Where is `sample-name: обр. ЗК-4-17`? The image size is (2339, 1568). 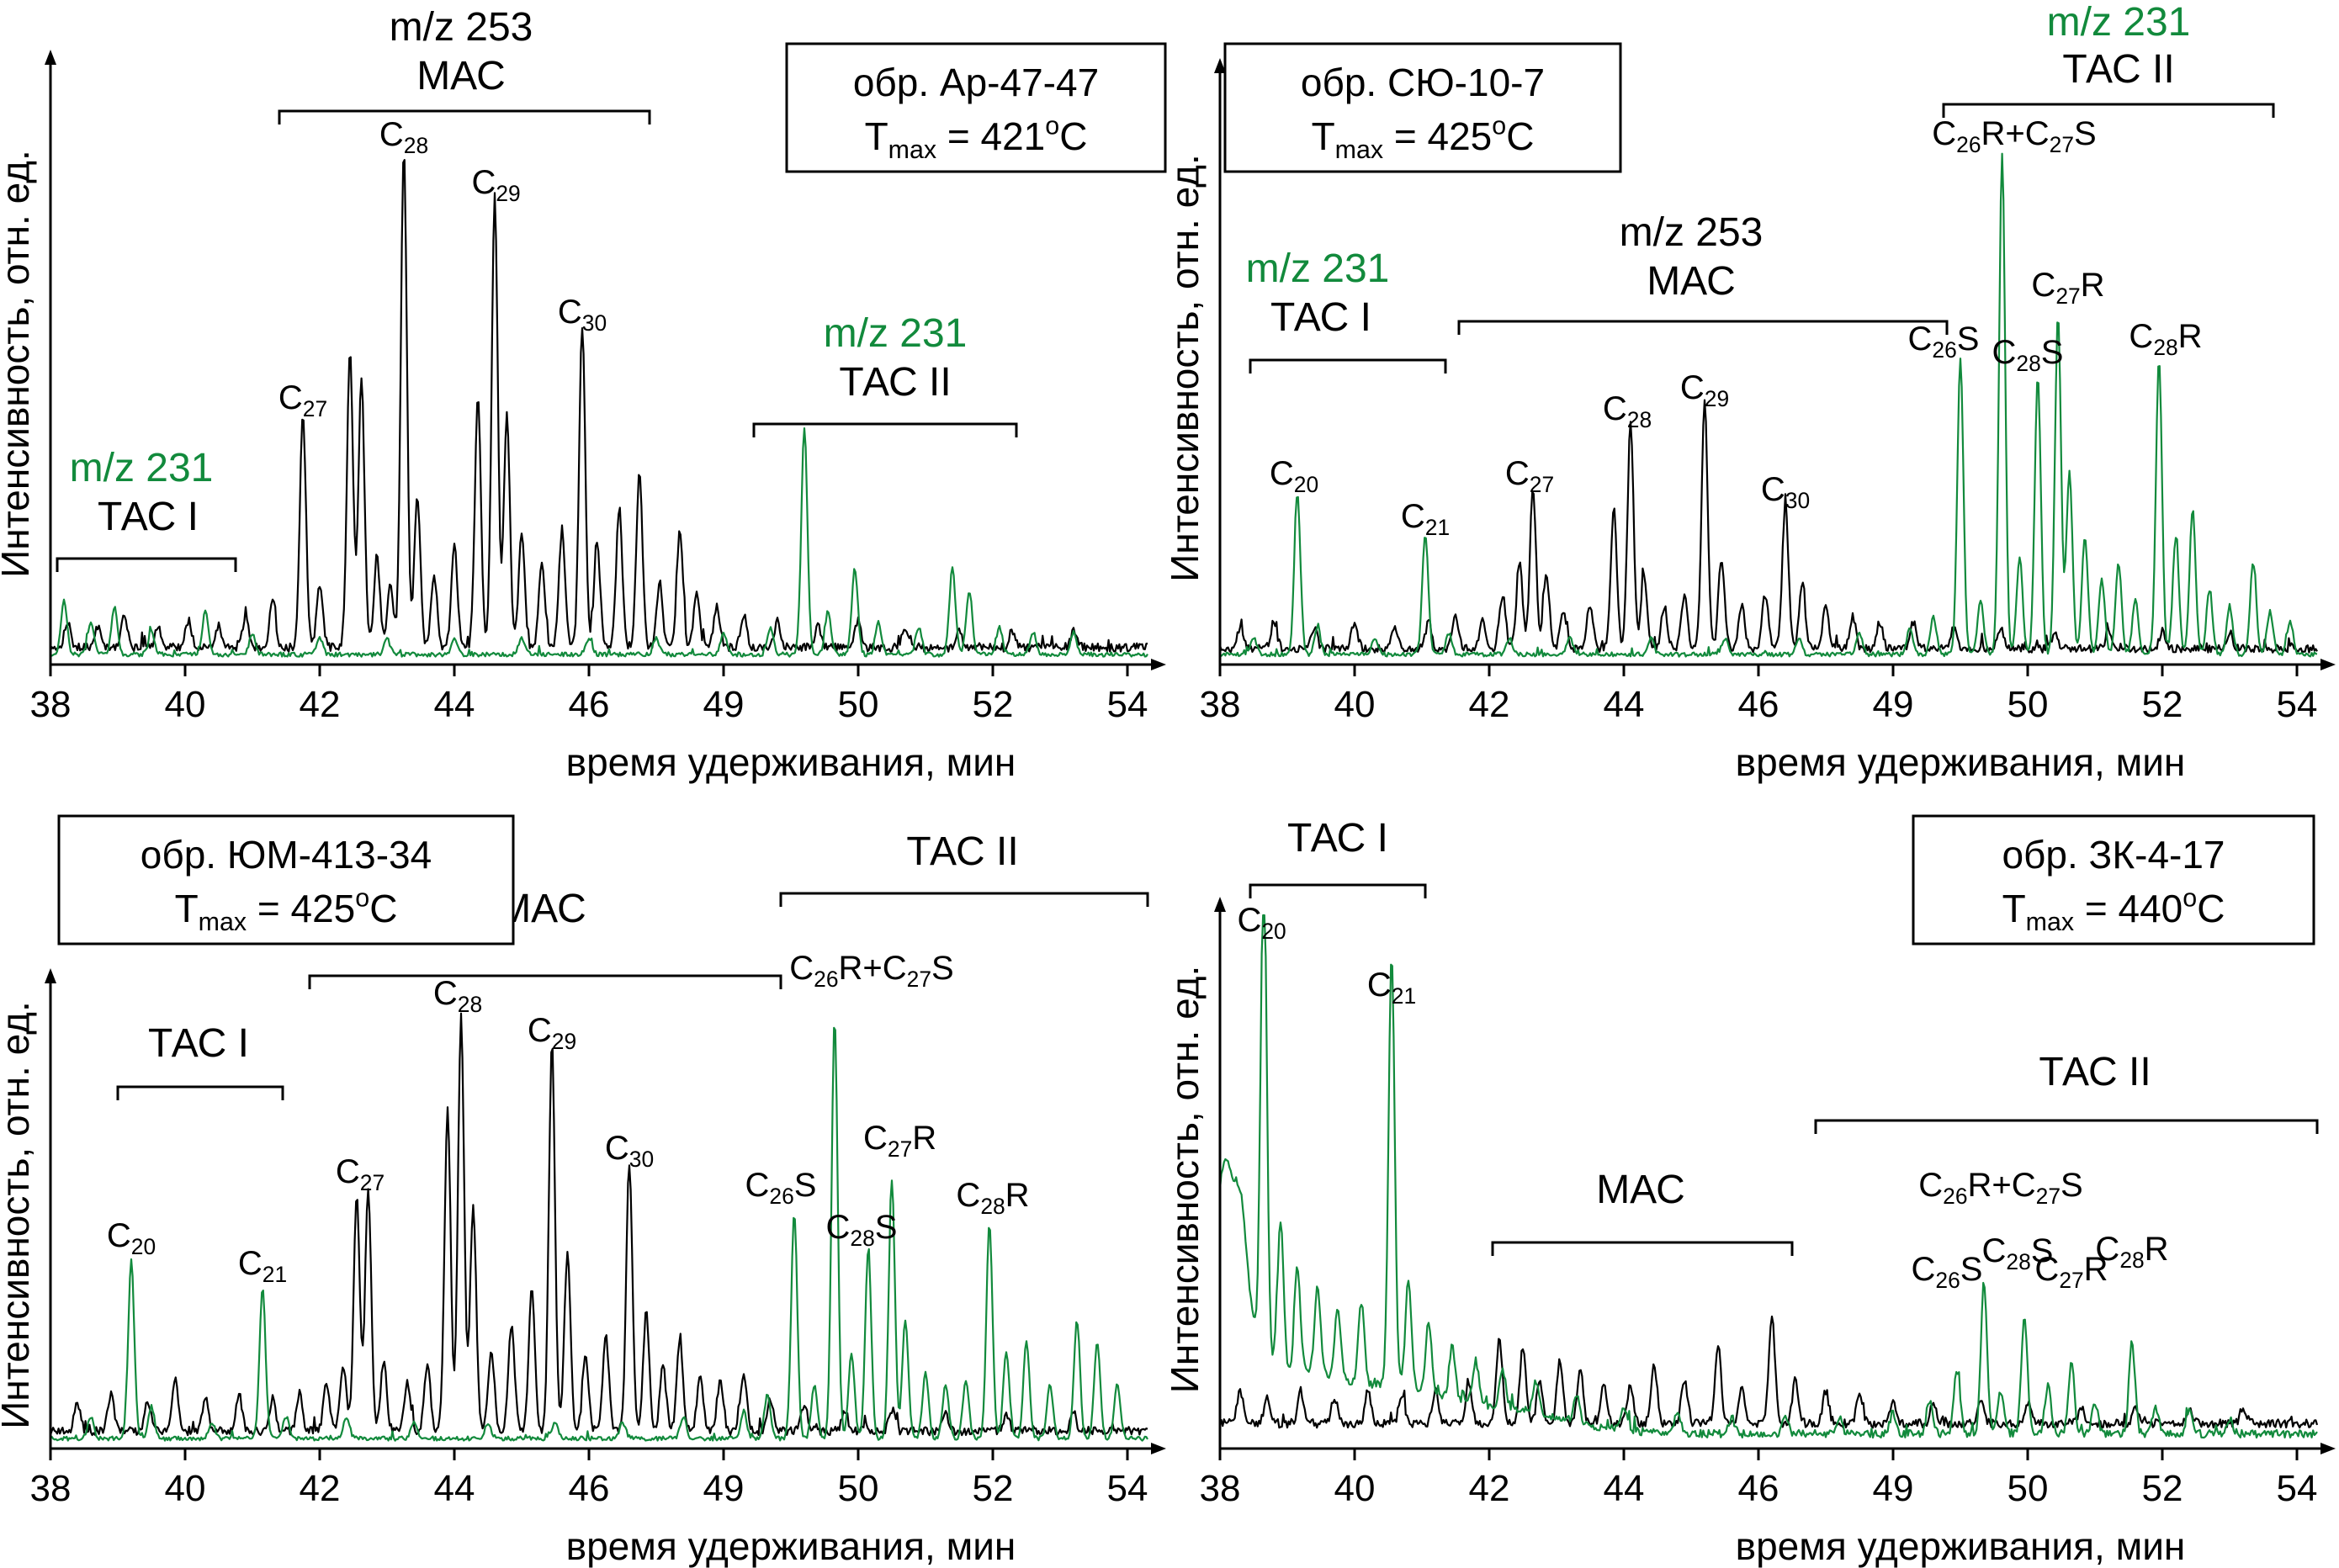
sample-name: обр. ЗК-4-17 is located at coordinates (2113, 855).